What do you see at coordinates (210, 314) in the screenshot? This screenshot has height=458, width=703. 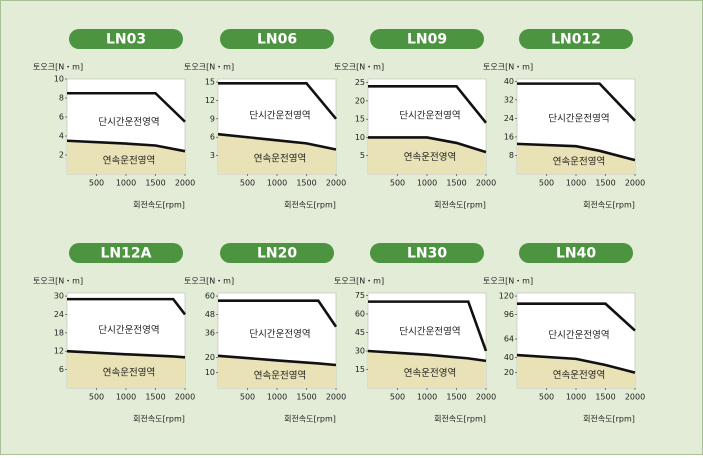 I see `y-tick-label: 48` at bounding box center [210, 314].